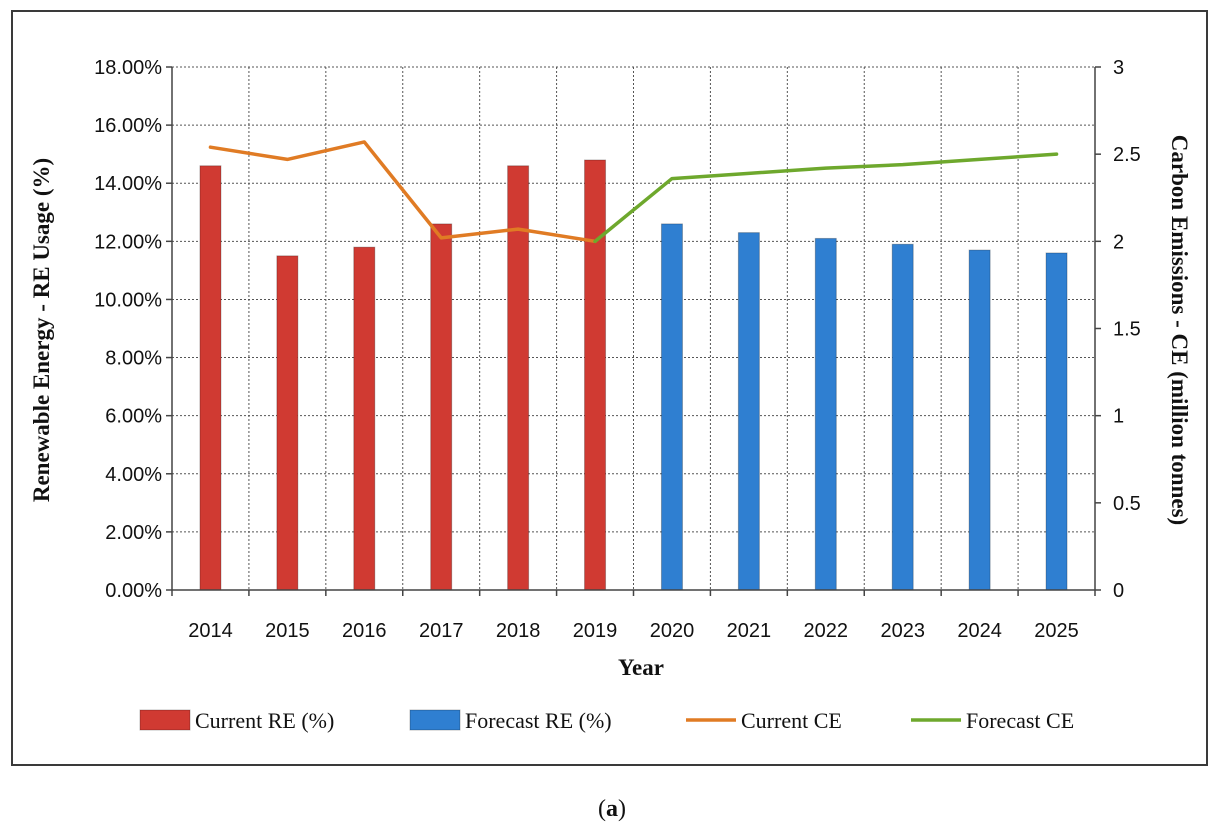 The image size is (1224, 837). I want to click on x-tick-label-2014: 2014, so click(210, 631).